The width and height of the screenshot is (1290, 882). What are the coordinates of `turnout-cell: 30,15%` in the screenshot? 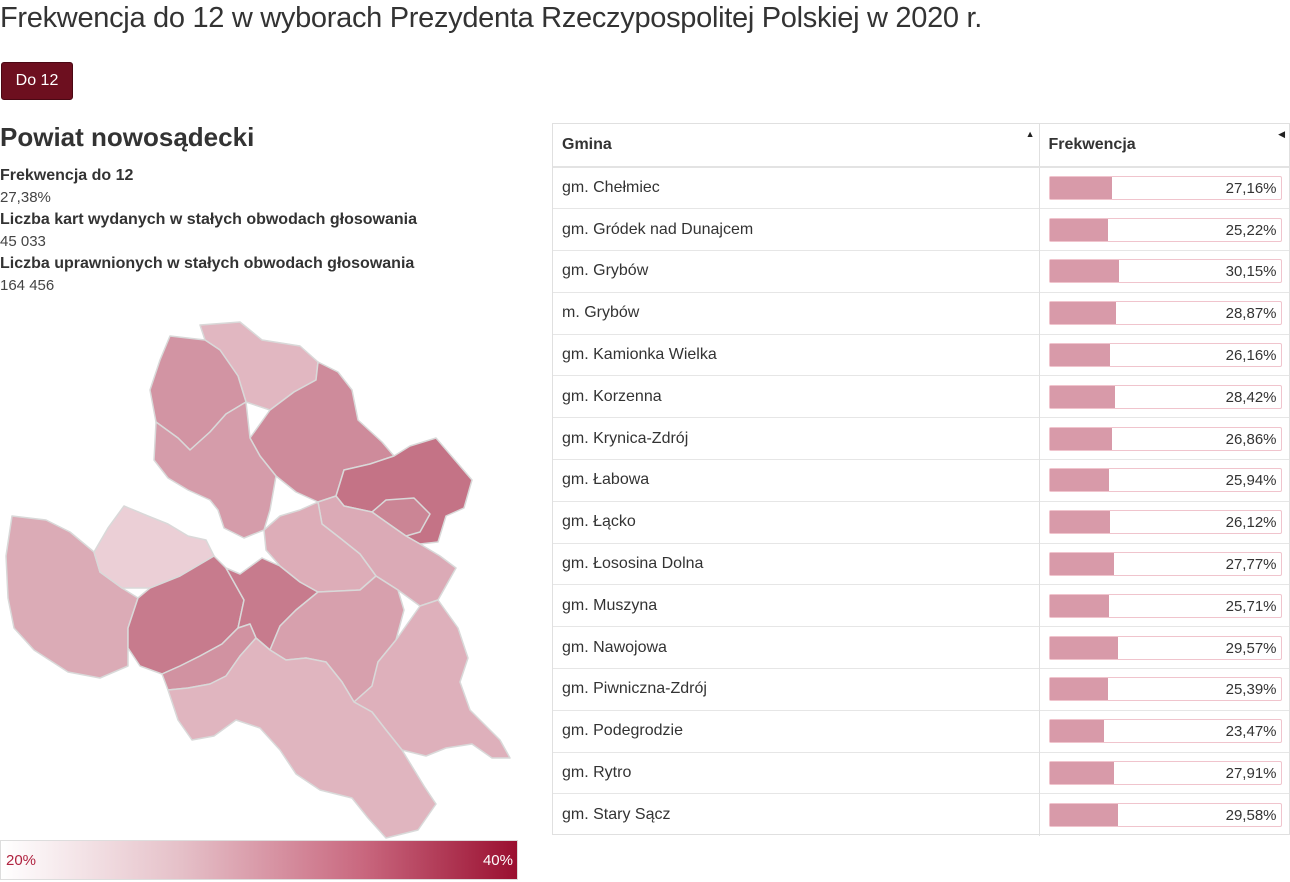 It's located at (1164, 271).